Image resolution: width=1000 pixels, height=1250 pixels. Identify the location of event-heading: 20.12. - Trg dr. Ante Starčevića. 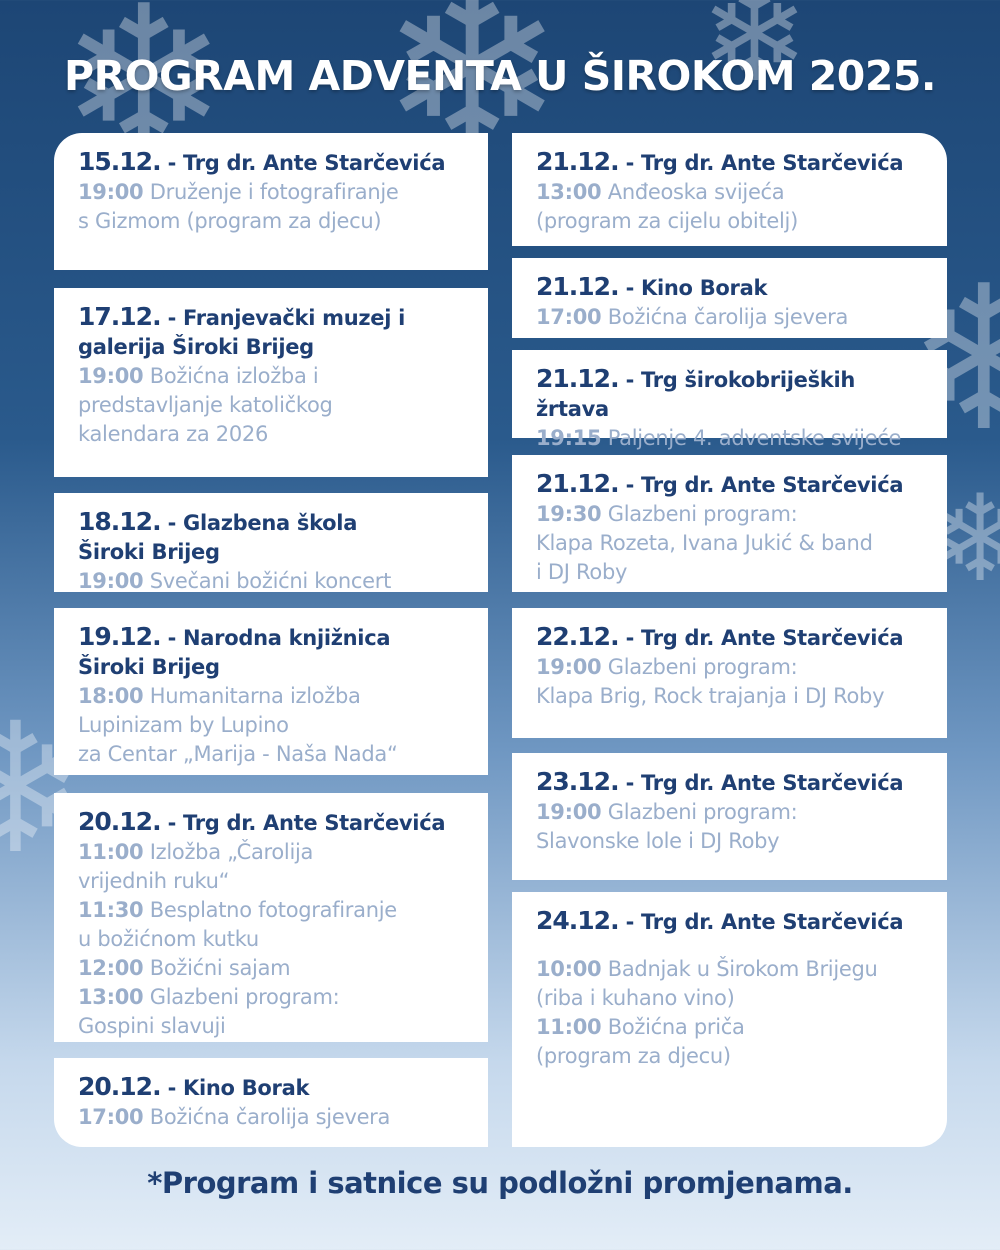
(262, 821).